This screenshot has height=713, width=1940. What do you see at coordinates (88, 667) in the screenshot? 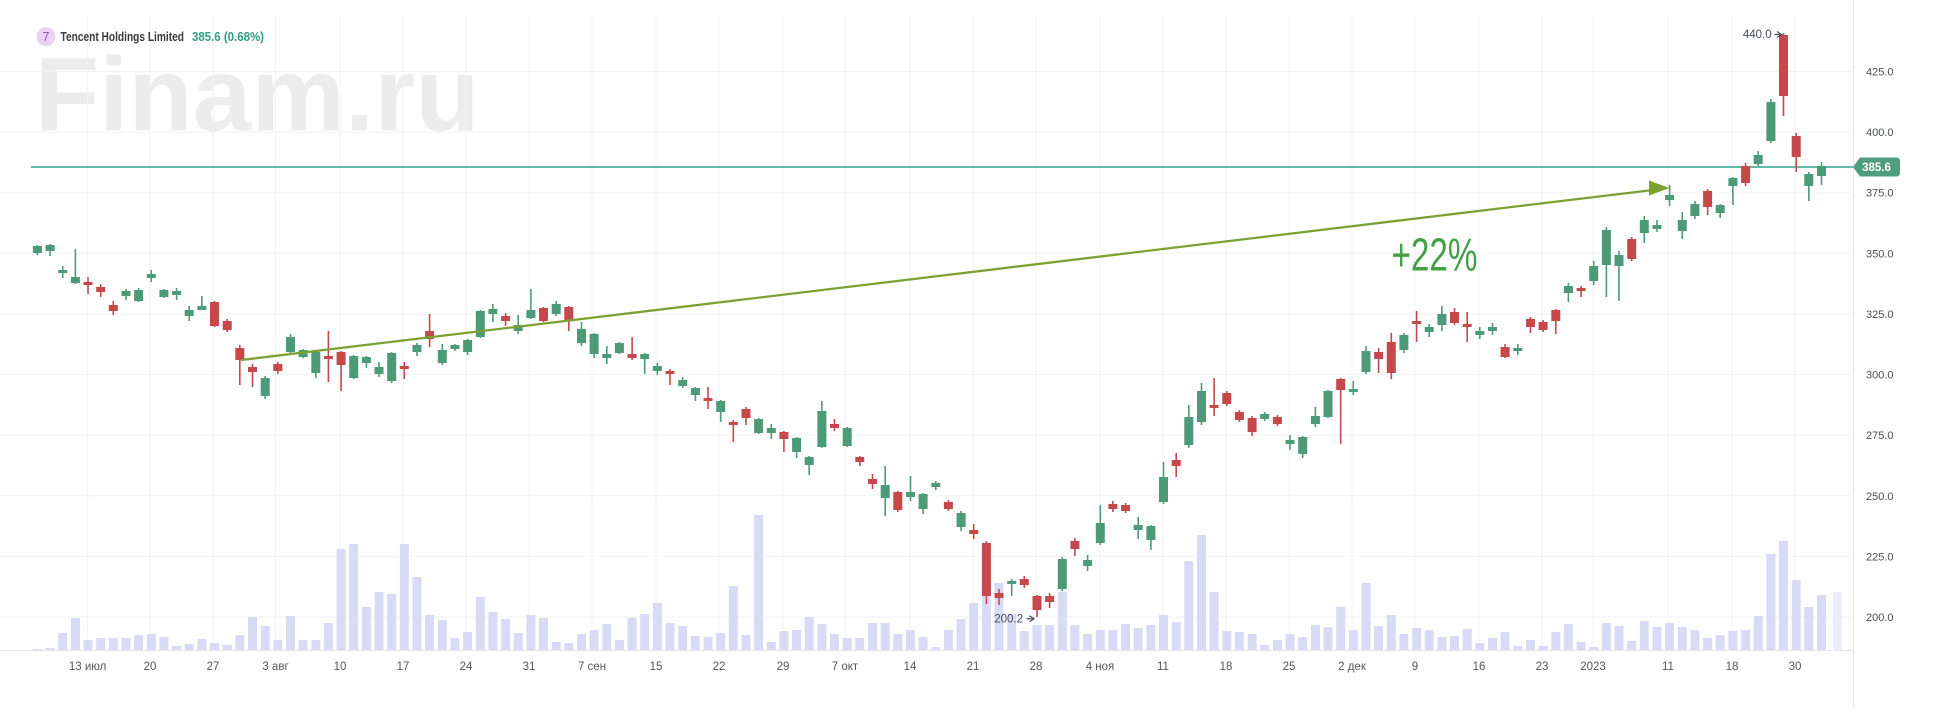
I see `svg-text: 13 июл` at bounding box center [88, 667].